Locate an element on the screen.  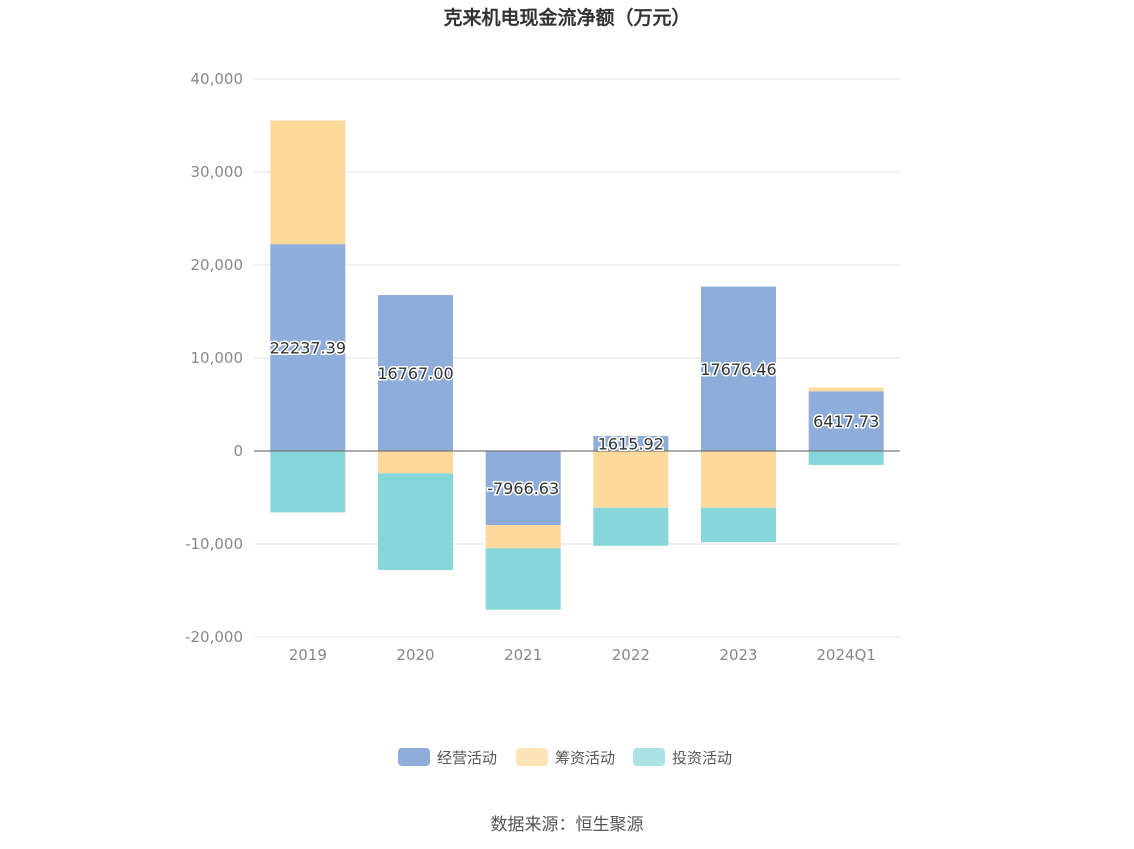
x-axis-tick-labels: 2019 2020 2021 2022 2023 2024Q1 is located at coordinates (582, 655).